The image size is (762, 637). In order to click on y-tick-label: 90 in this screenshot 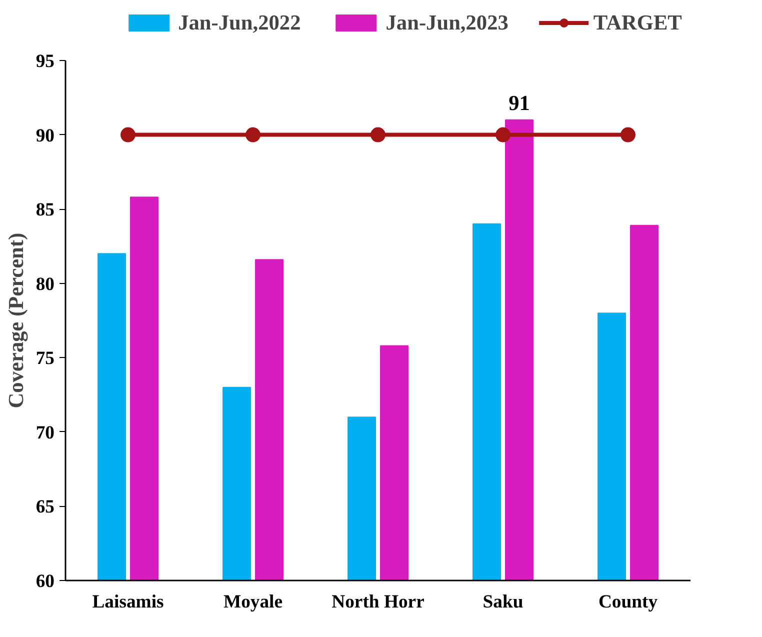, I will do `click(45, 135)`.